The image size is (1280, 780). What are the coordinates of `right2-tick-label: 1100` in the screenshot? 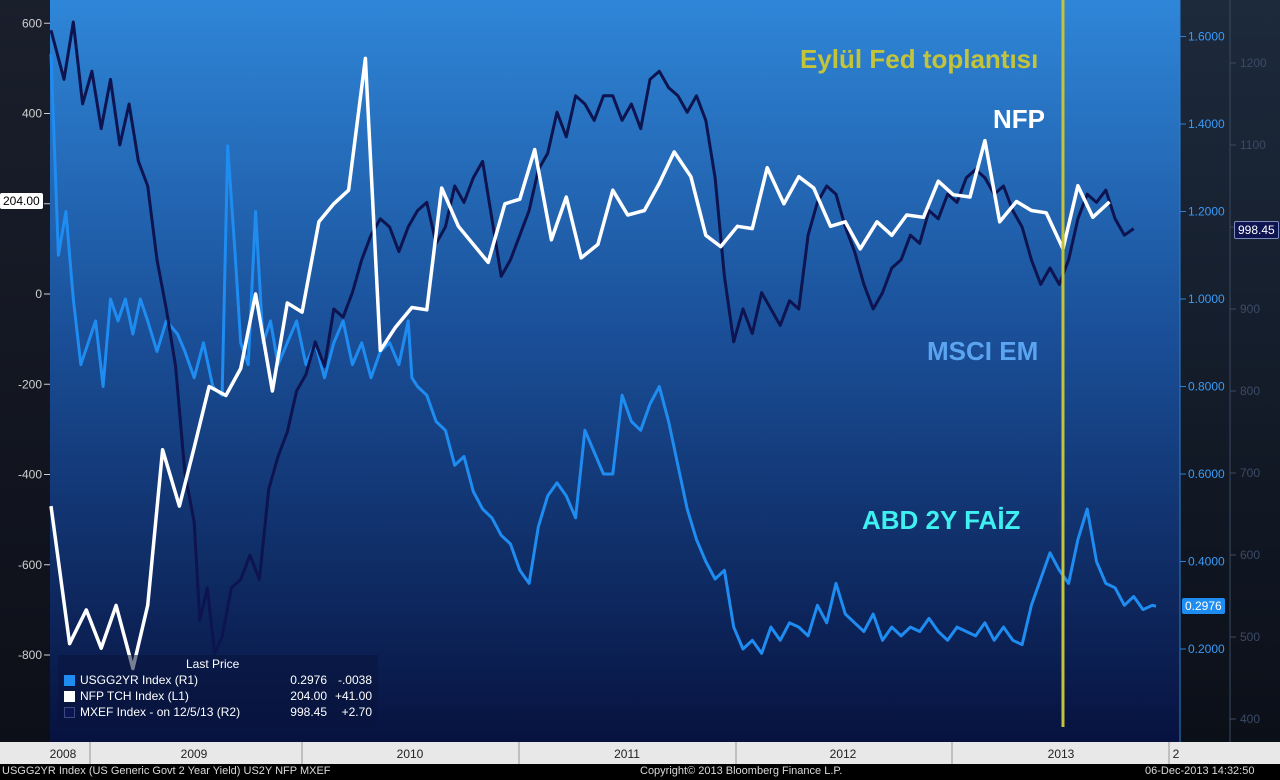 It's located at (1253, 145).